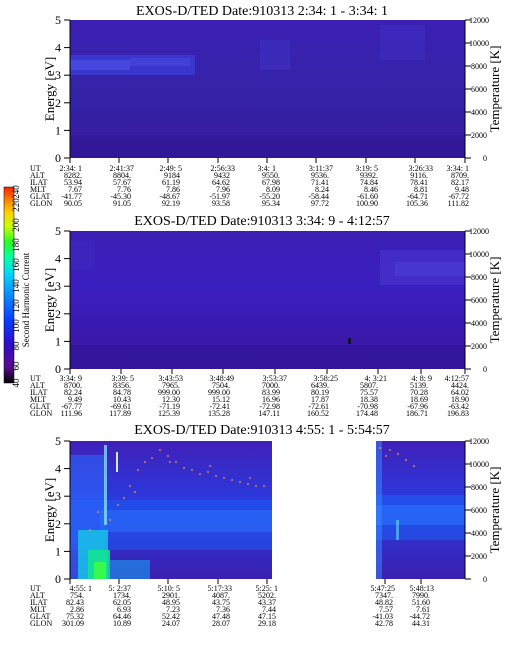 The width and height of the screenshot is (505, 649). I want to click on panel-2-rtick-2: 4000, so click(479, 323).